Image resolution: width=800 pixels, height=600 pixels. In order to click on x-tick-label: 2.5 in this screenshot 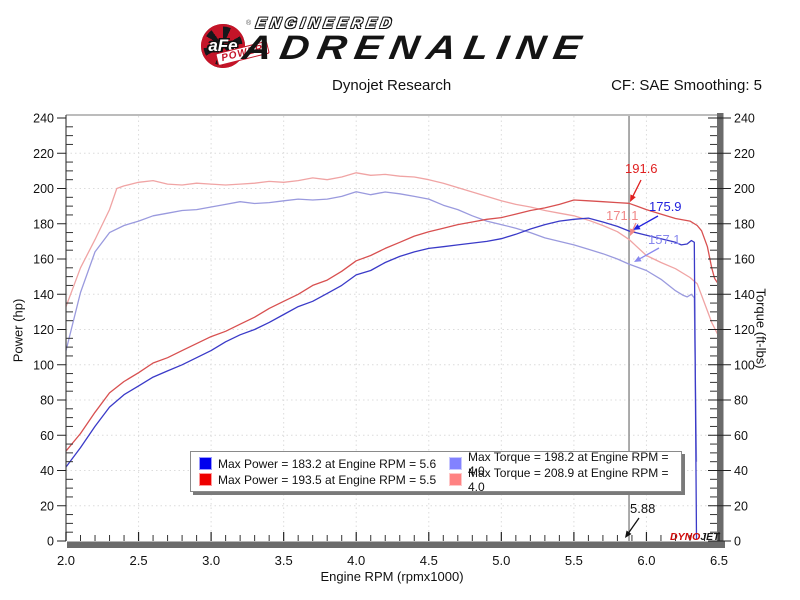, I will do `click(139, 560)`.